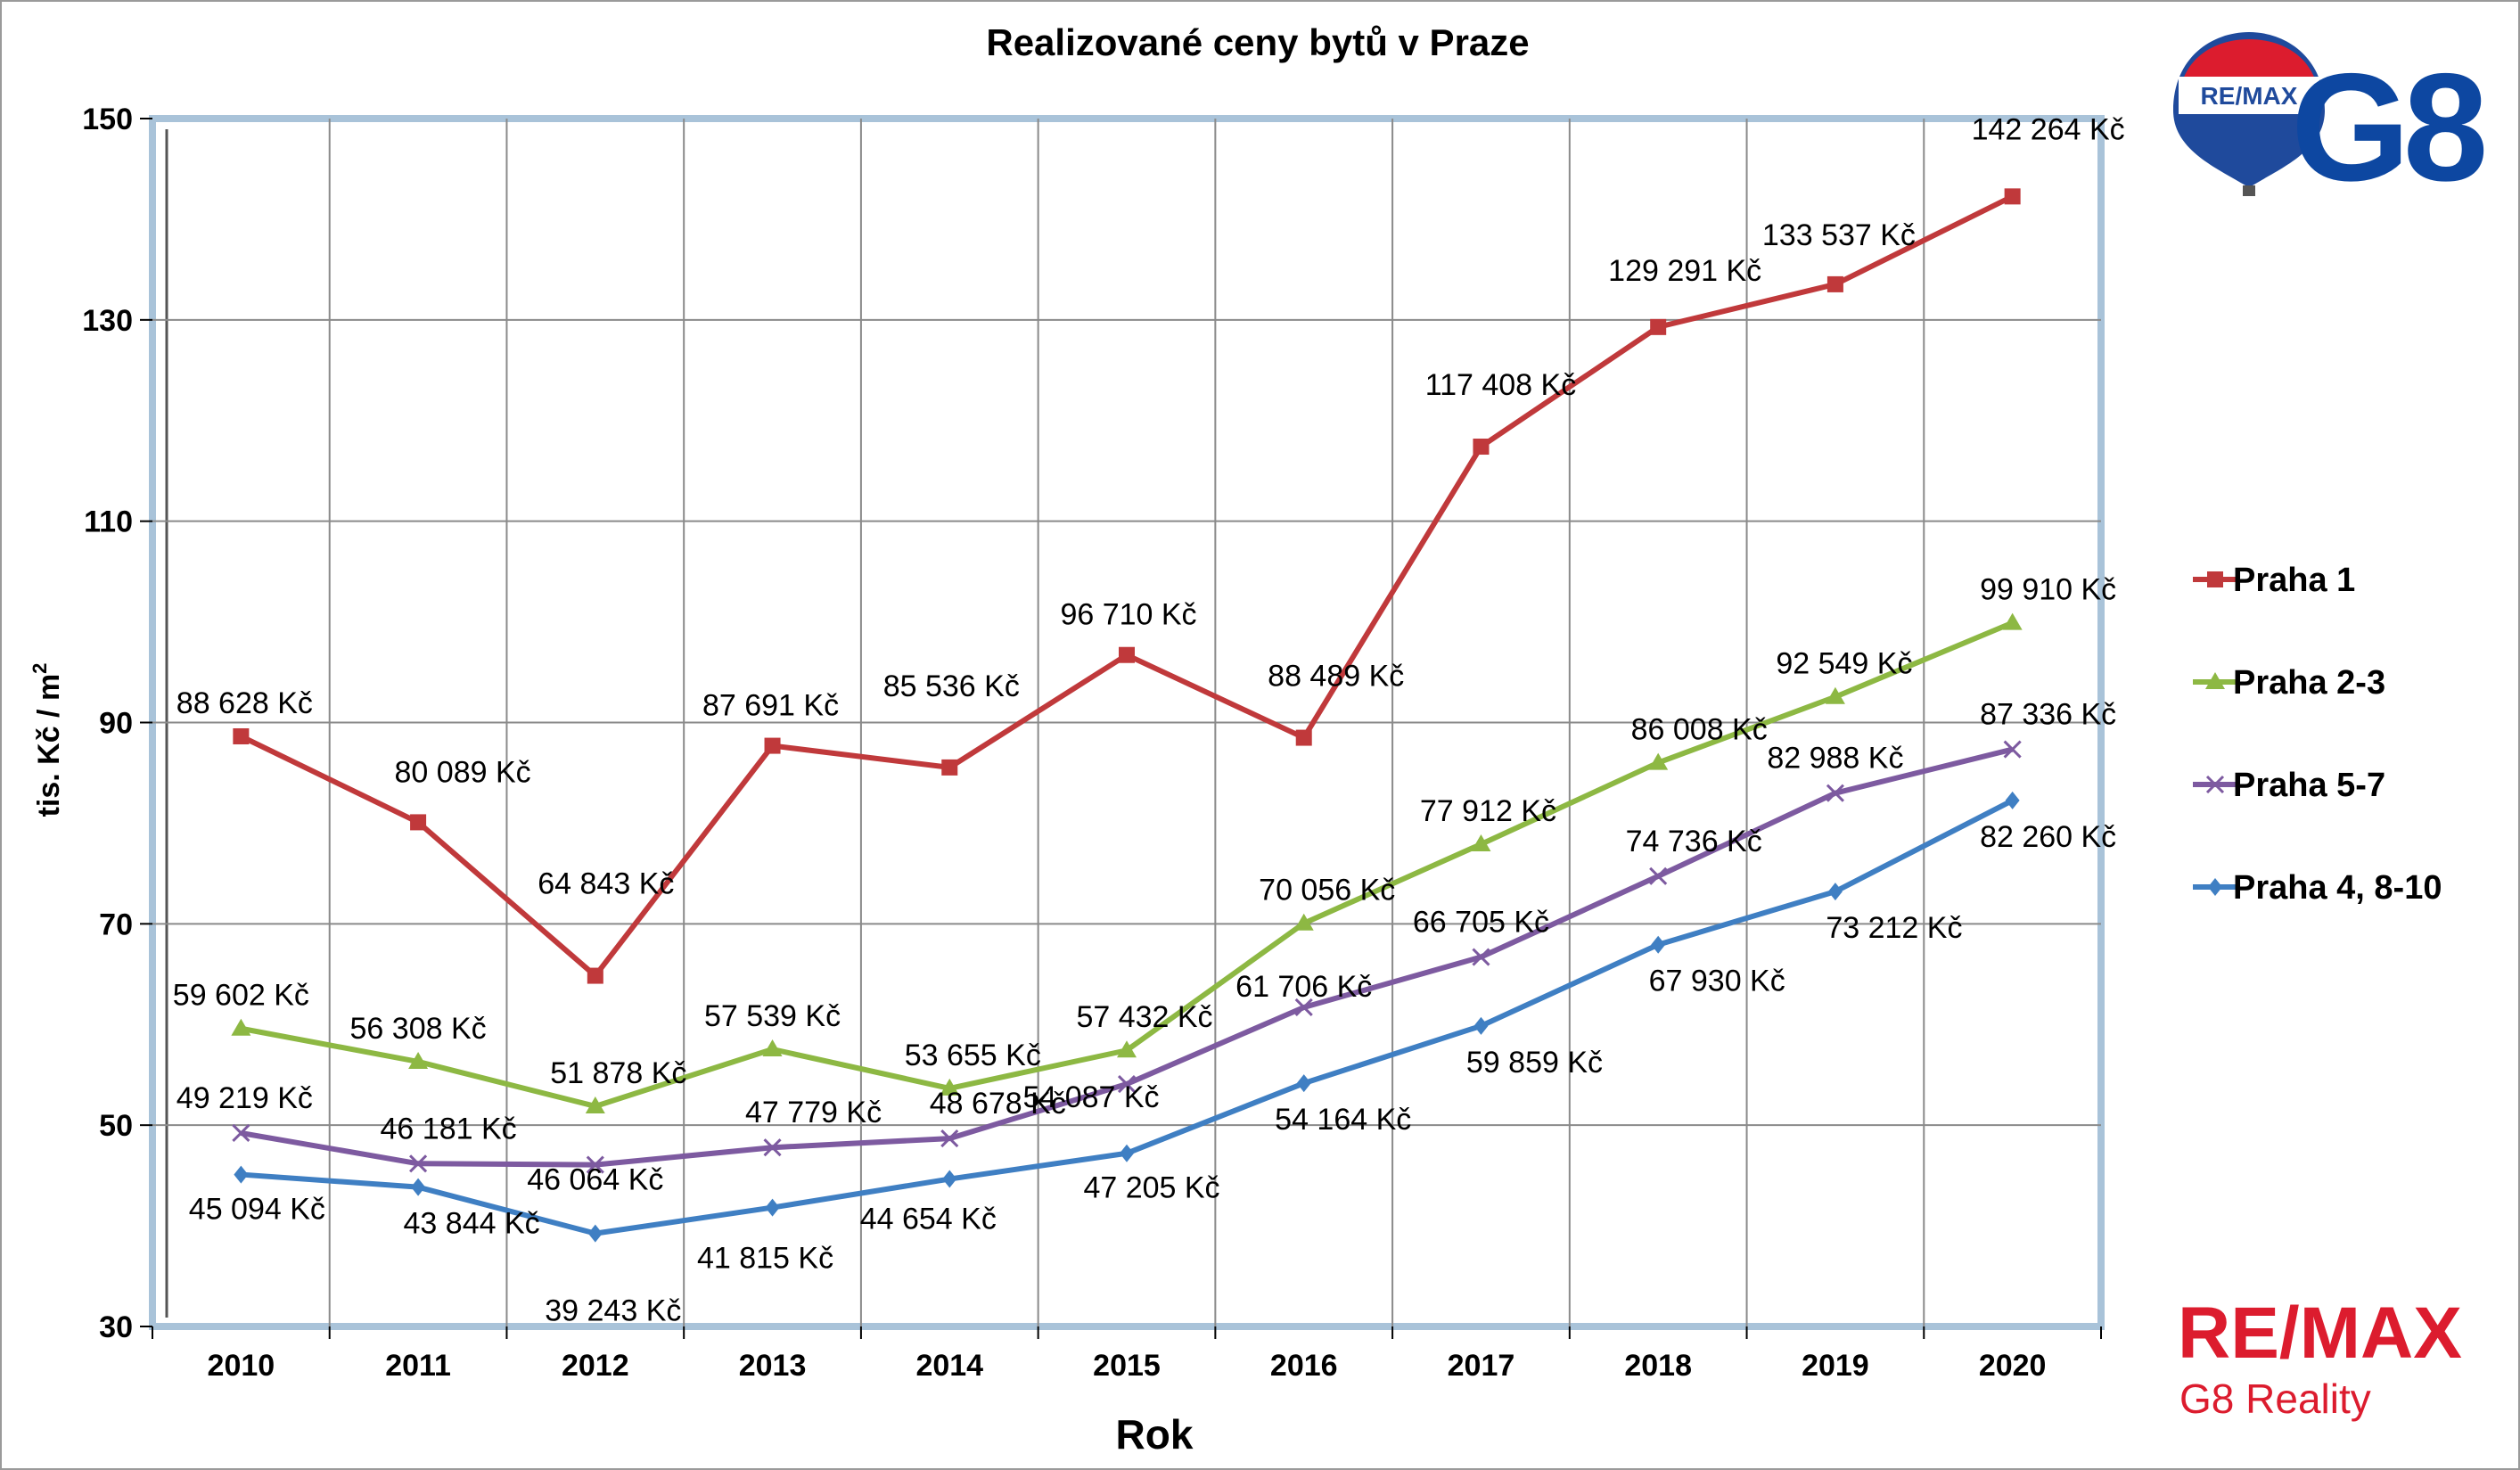 The width and height of the screenshot is (2520, 1470). What do you see at coordinates (1327, 890) in the screenshot?
I see `data-label: 70 056 Kč` at bounding box center [1327, 890].